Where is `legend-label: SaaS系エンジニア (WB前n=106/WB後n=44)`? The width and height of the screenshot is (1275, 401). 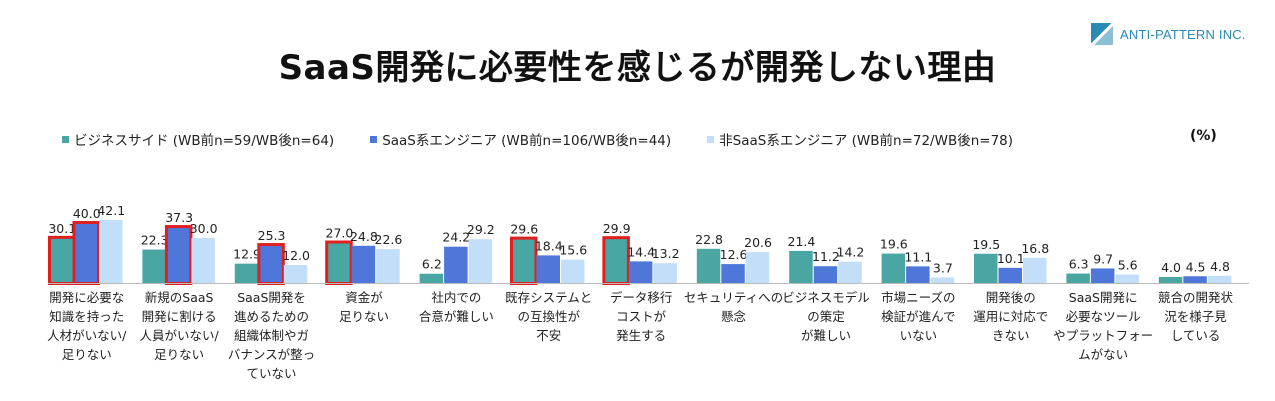 legend-label: SaaS系エンジニア (WB前n=106/WB後n=44) is located at coordinates (527, 141).